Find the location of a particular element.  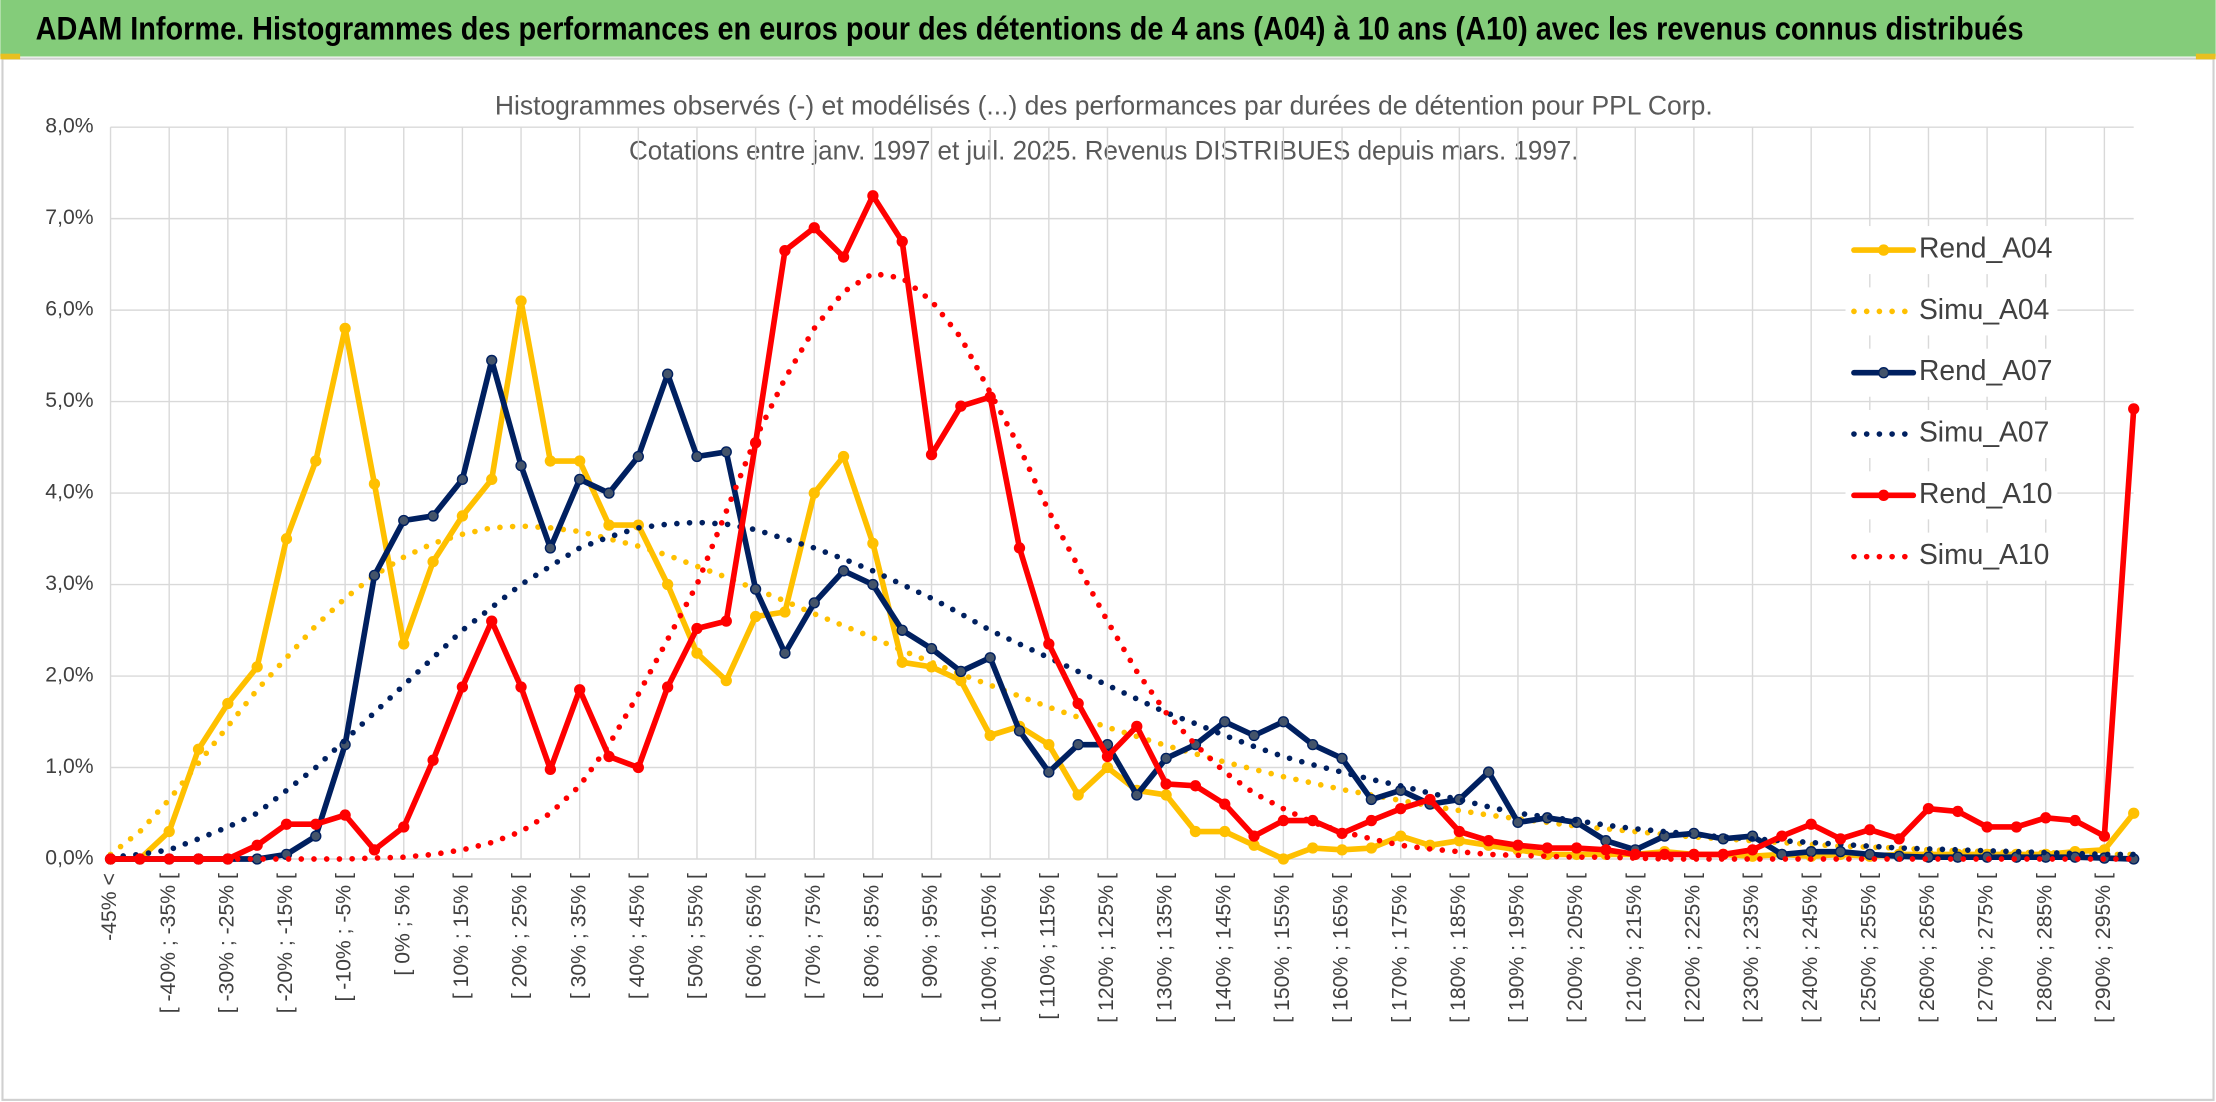

legend-label: Simu_A10 is located at coordinates (1984, 554).